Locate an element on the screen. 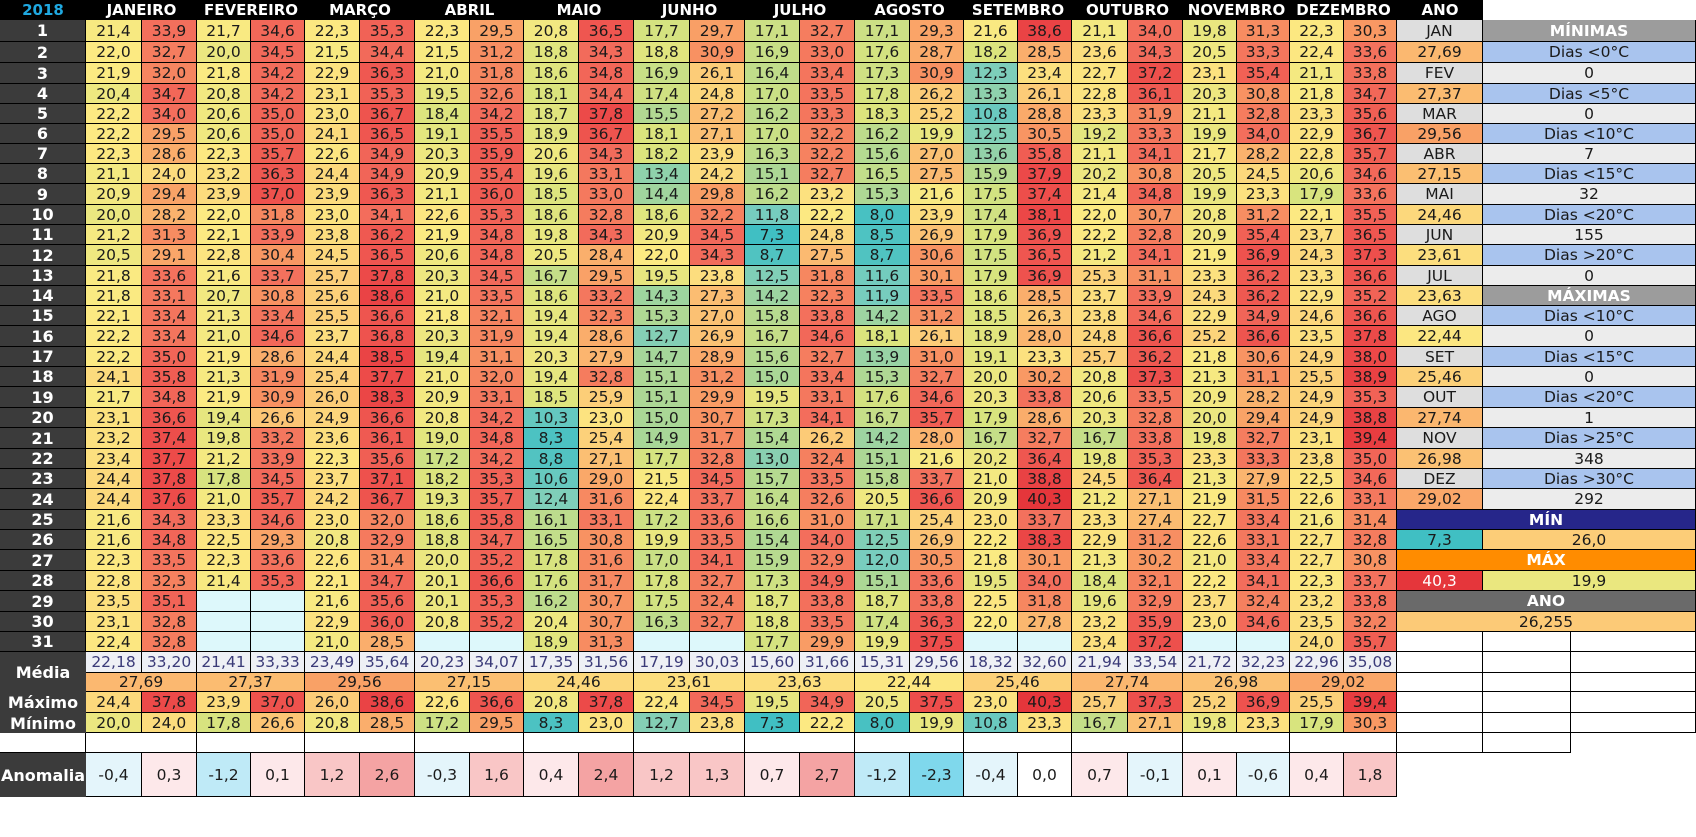  min-temp-cell: 24,1 is located at coordinates (332, 134).